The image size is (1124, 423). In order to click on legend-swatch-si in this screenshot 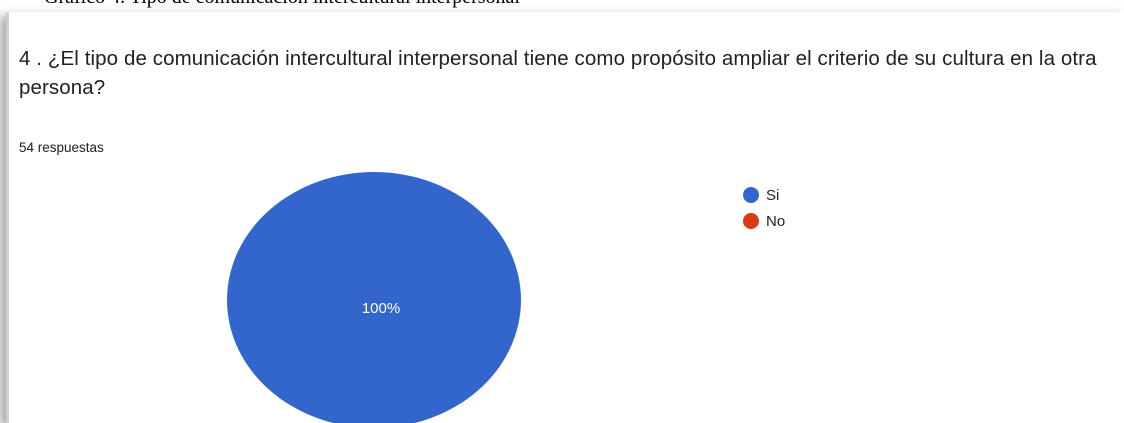, I will do `click(751, 195)`.